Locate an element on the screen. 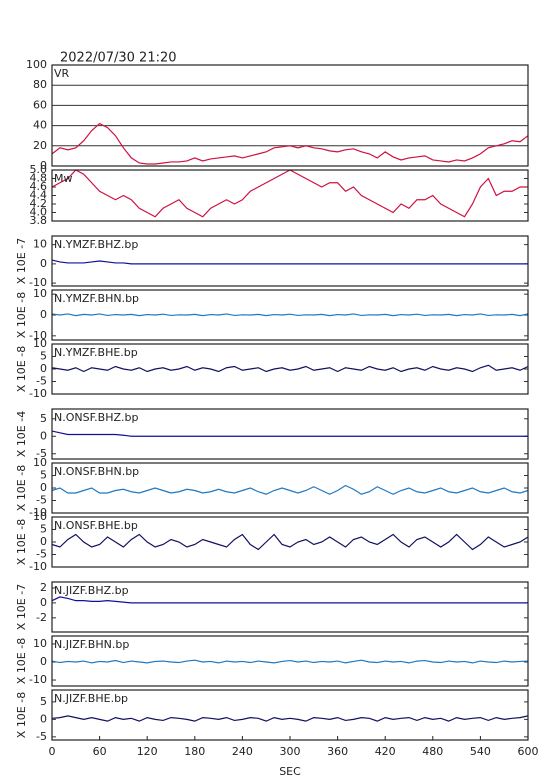  panel-label: N.YMZF.BHN.bp is located at coordinates (96, 298).